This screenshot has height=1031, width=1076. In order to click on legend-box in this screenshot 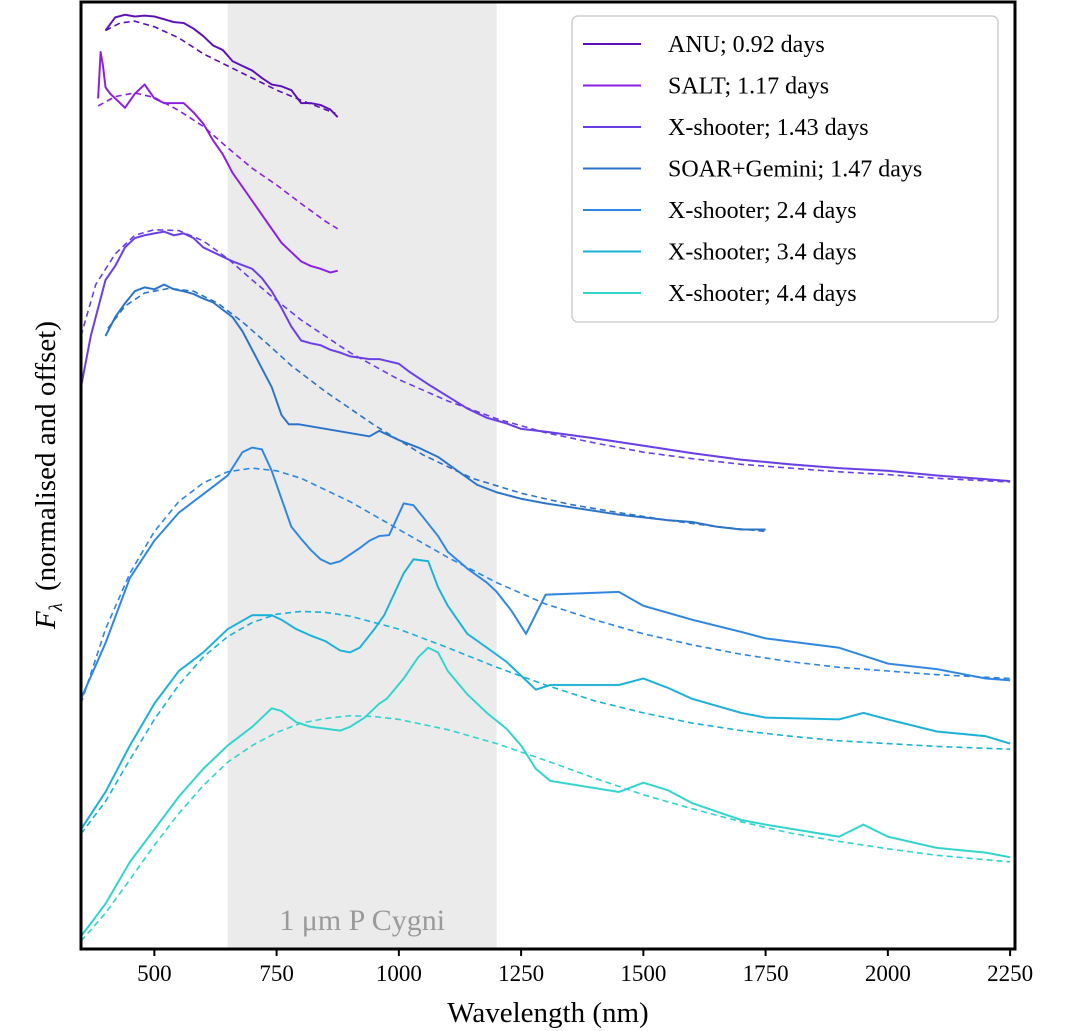, I will do `click(785, 169)`.